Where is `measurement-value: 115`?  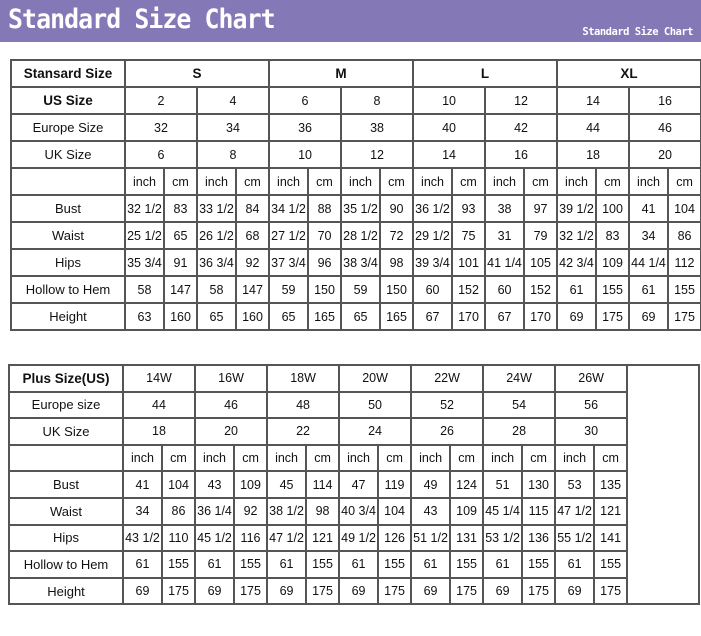
measurement-value: 115 is located at coordinates (539, 511).